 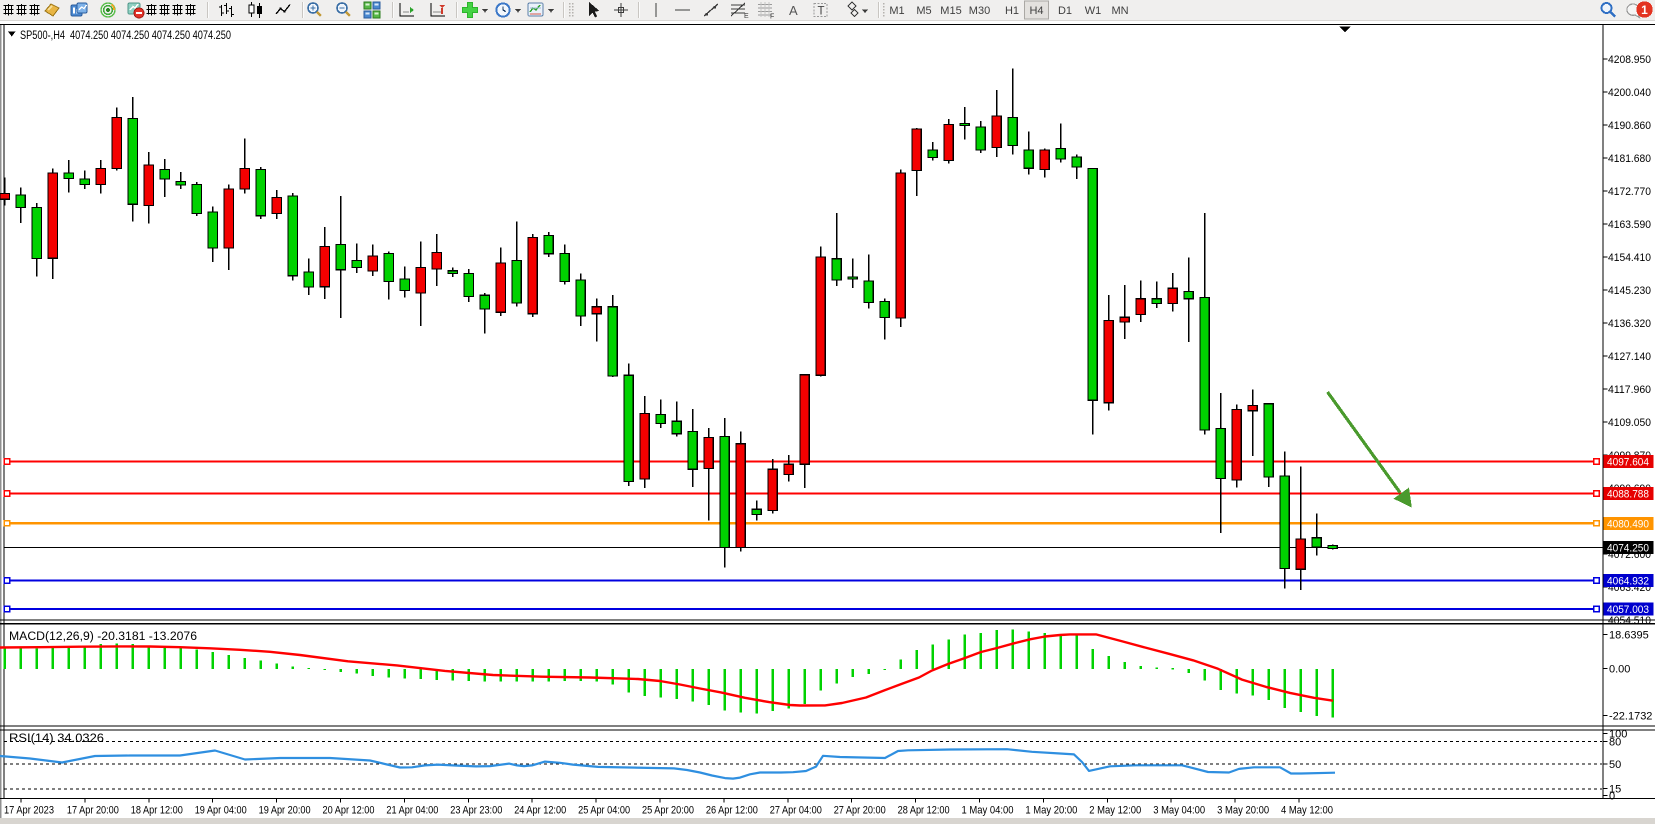 What do you see at coordinates (1612, 797) in the screenshot?
I see `svg-text: 0` at bounding box center [1612, 797].